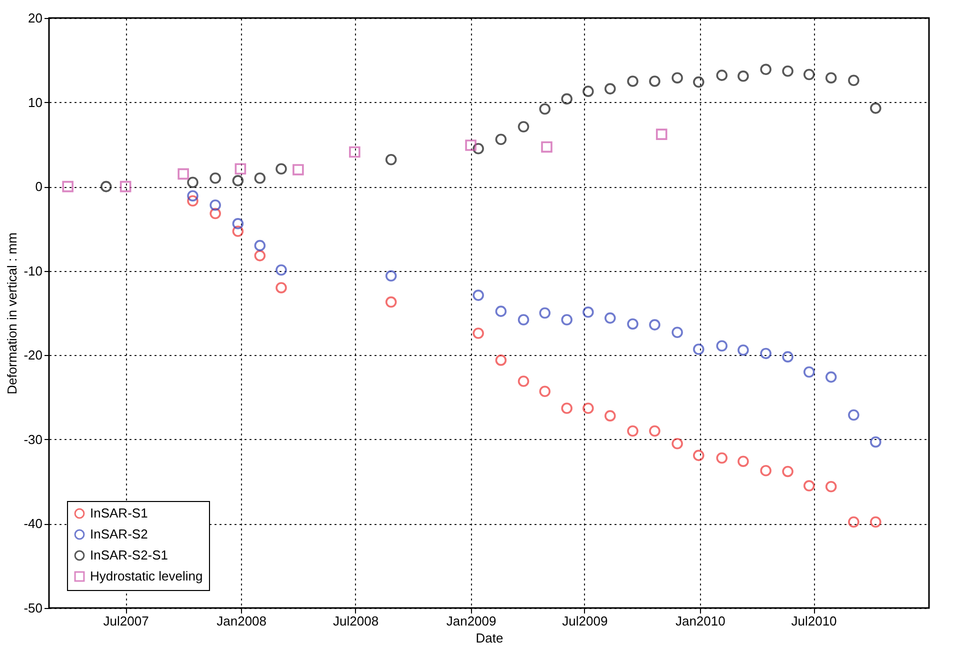 Image resolution: width=960 pixels, height=660 pixels. What do you see at coordinates (471, 621) in the screenshot?
I see `x-tick-label: Jan2009` at bounding box center [471, 621].